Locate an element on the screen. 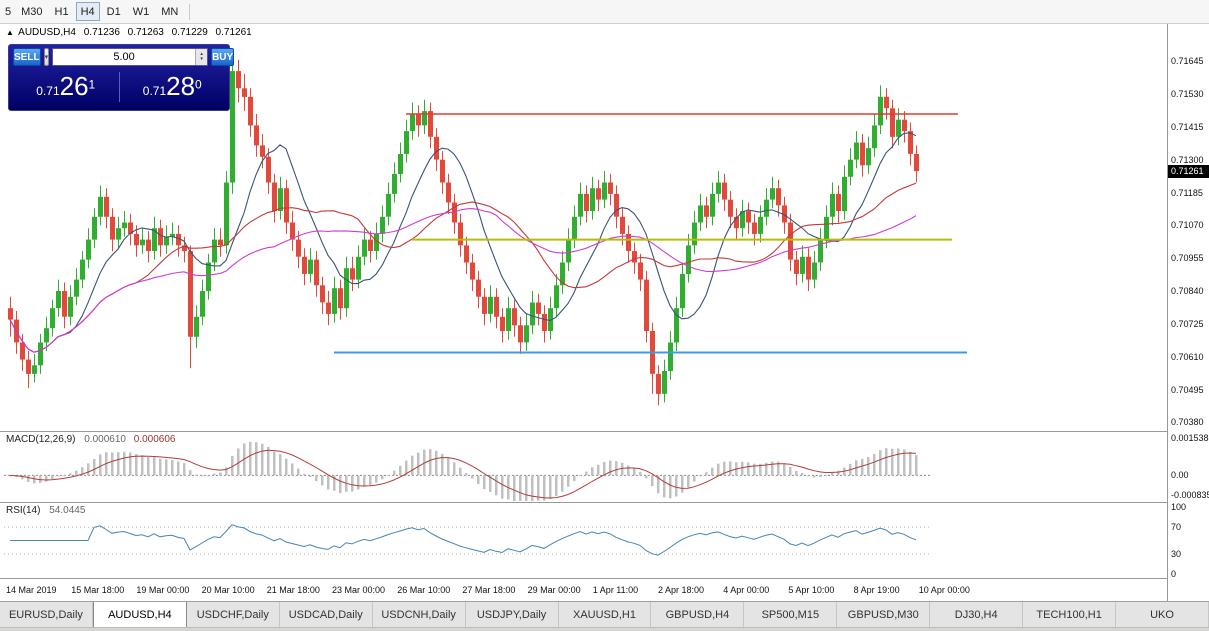 This screenshot has height=631, width=1209. tab-usdcad-daily: USDCAD,Daily is located at coordinates (326, 614).